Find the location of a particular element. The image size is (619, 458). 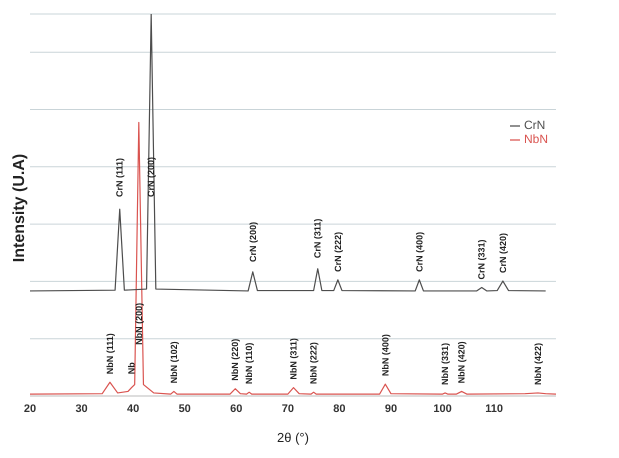

annotation: CrN (222) is located at coordinates (337, 252).